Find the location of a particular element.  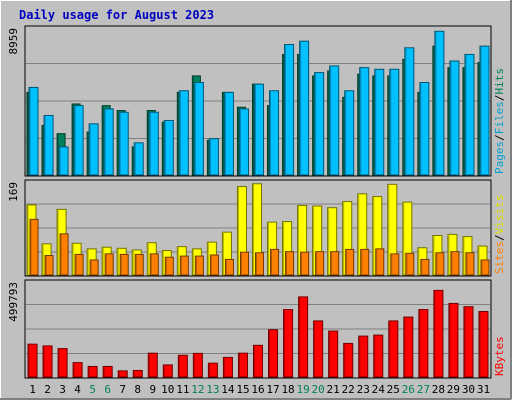

day-label: 19 is located at coordinates (302, 389).